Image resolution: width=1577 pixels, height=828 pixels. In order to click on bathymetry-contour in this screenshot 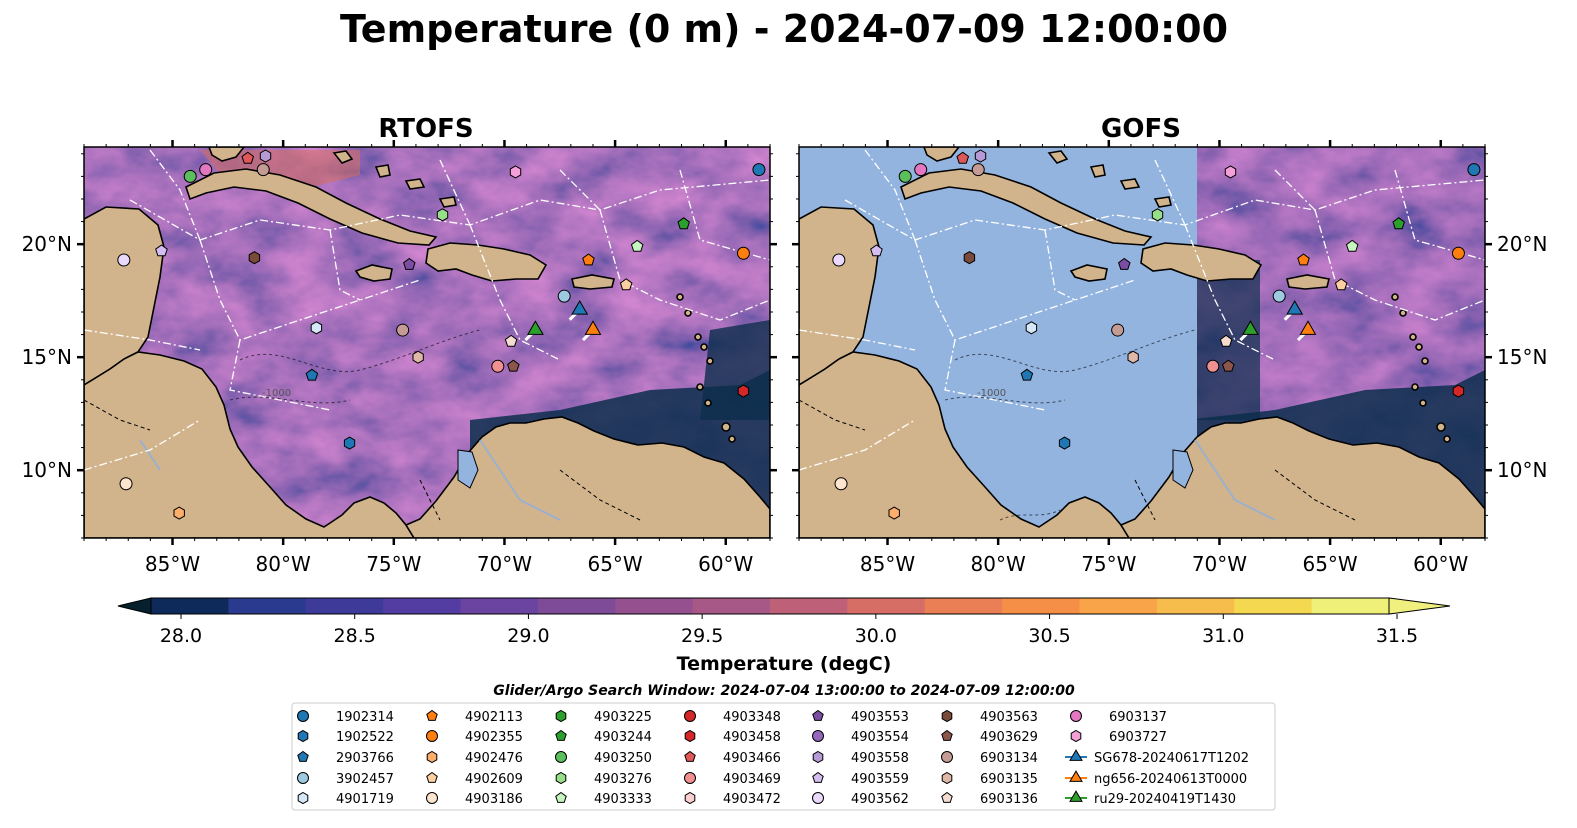, I will do `click(1070, 425)`.